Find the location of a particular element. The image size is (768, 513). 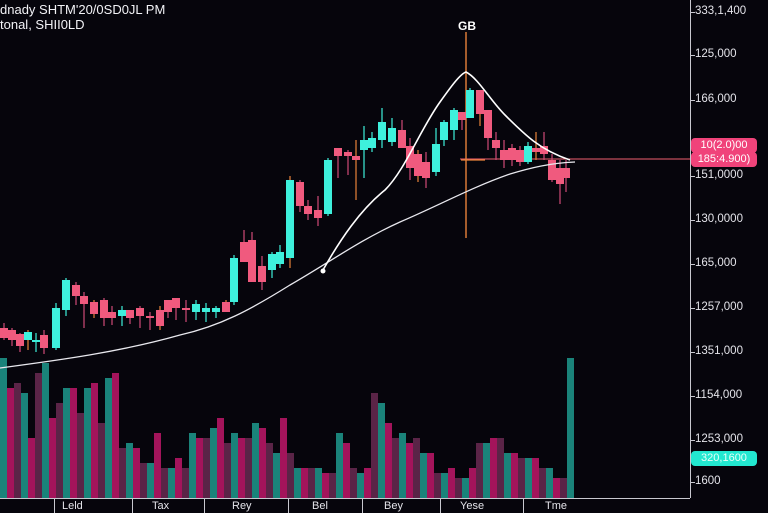

price-tick: 166,000 is located at coordinates (713, 99).